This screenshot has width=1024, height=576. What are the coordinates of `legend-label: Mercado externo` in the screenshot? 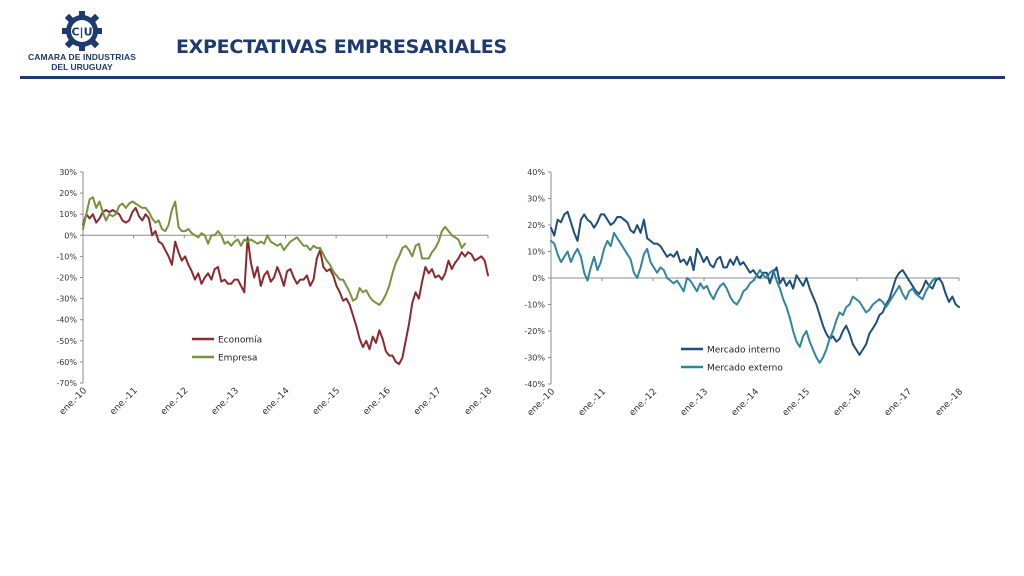 It's located at (745, 369).